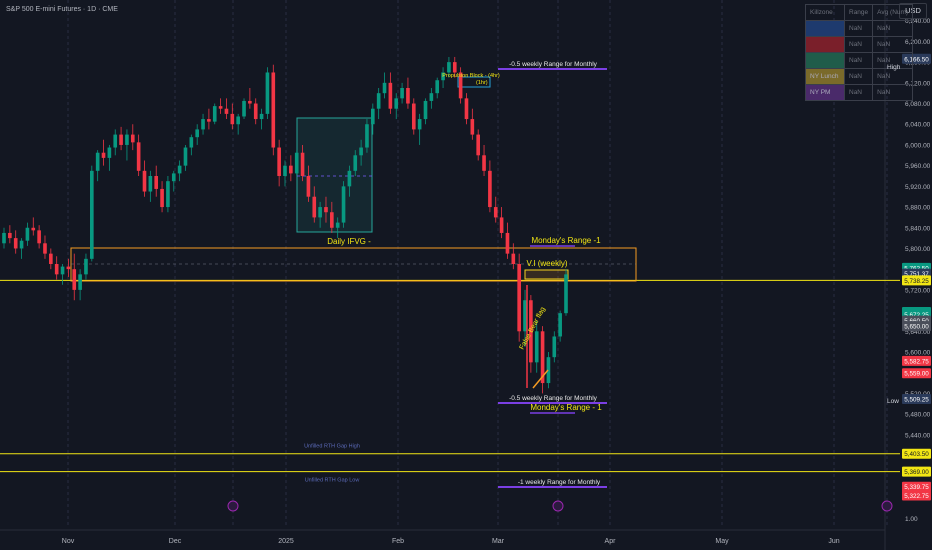 This screenshot has width=932, height=550. I want to click on killzone-name: NY PM, so click(825, 92).